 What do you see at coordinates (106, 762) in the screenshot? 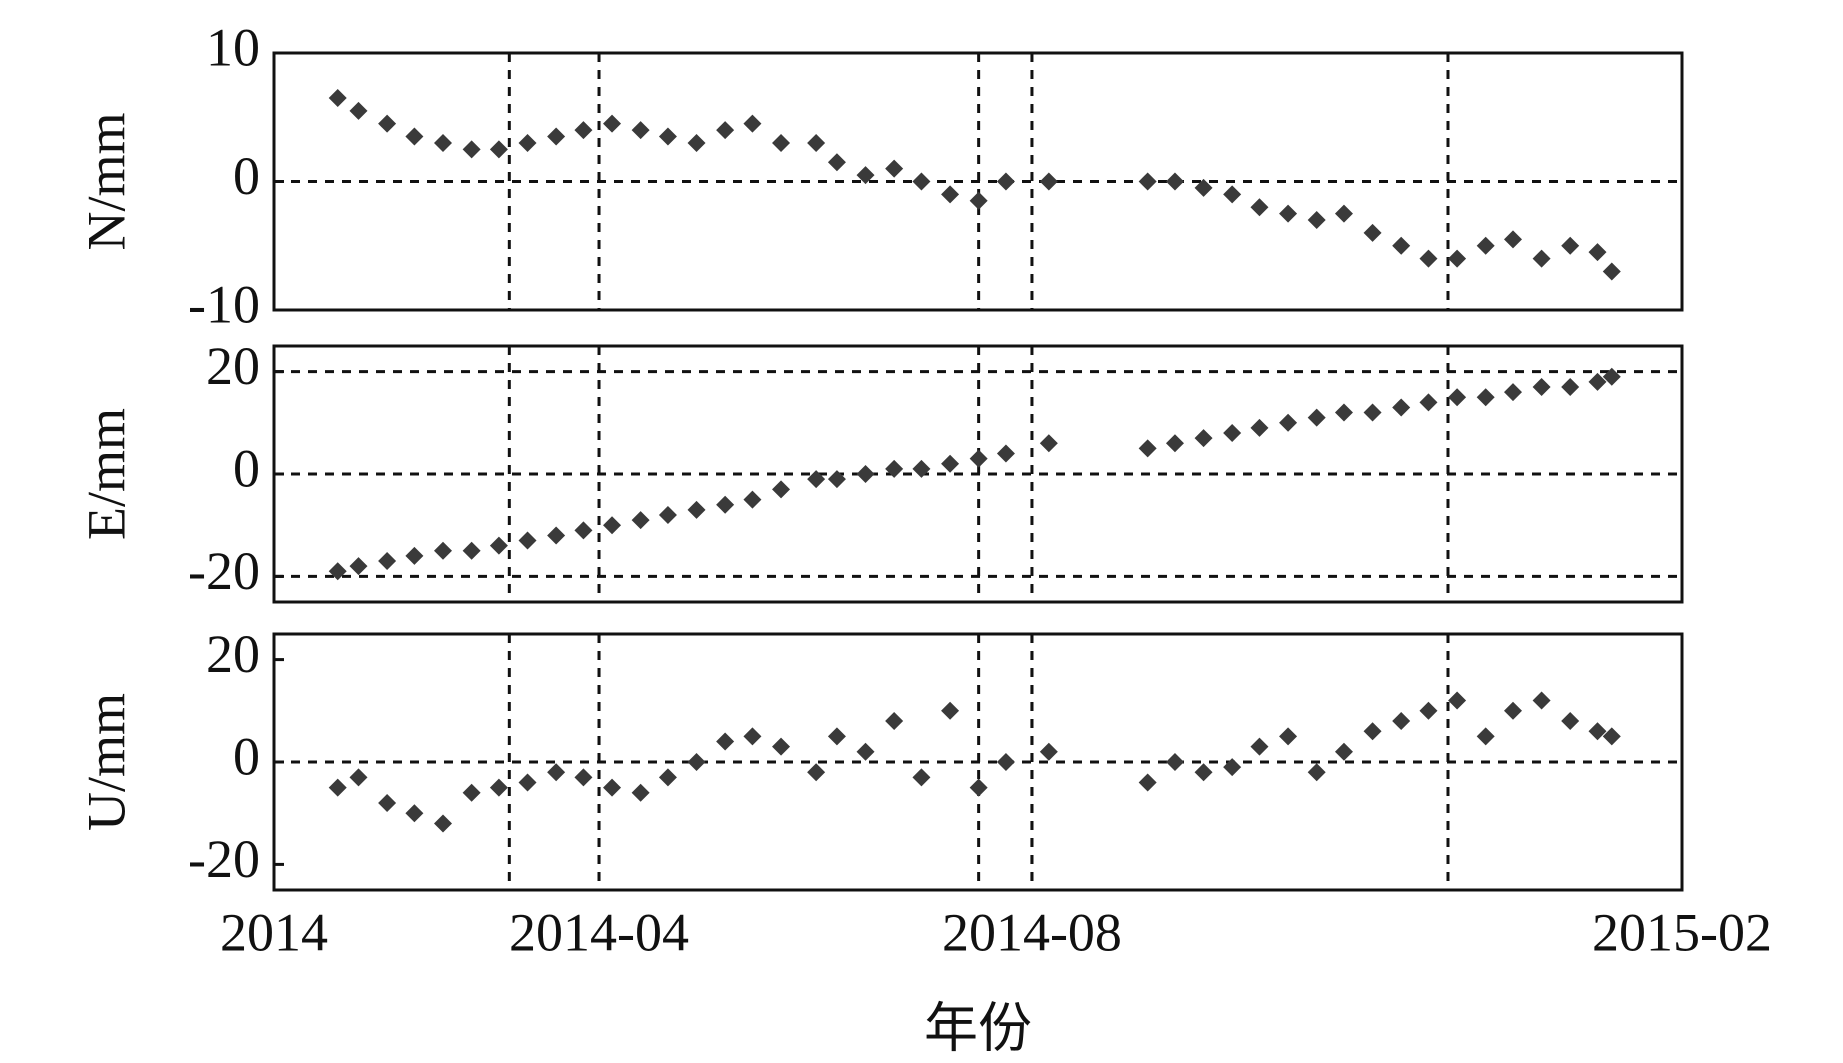
I see `y-axis-label: U/mm` at bounding box center [106, 762].